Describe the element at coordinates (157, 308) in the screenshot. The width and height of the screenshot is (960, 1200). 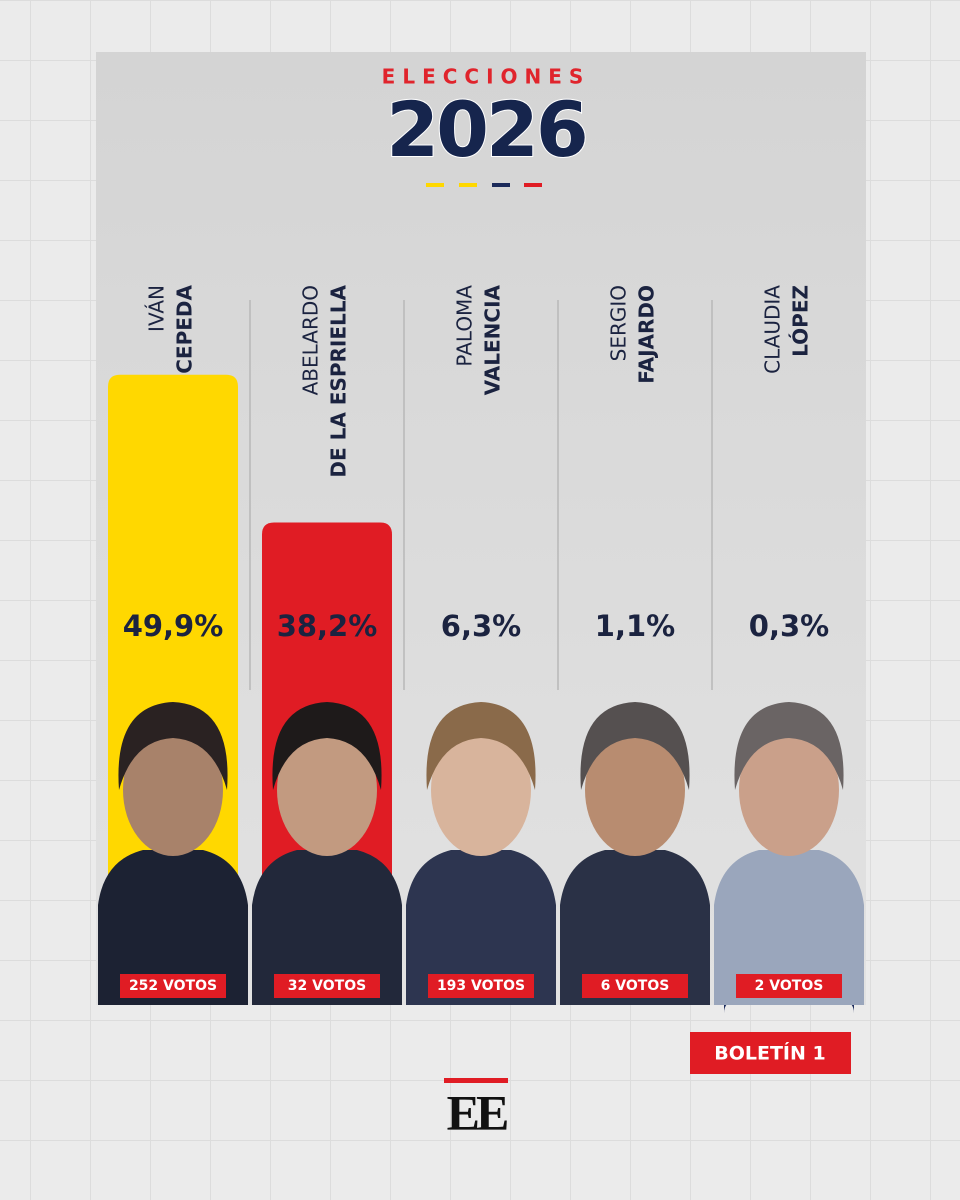
I see `candidate-first-name: IVÁN` at that location.